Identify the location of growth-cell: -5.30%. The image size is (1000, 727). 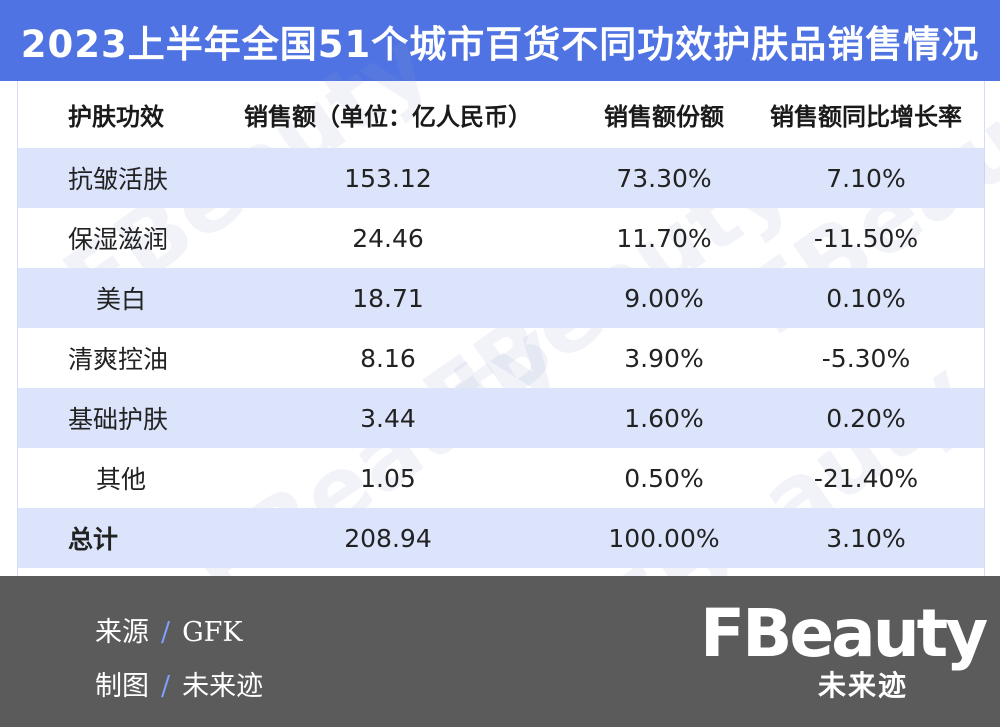
(866, 358).